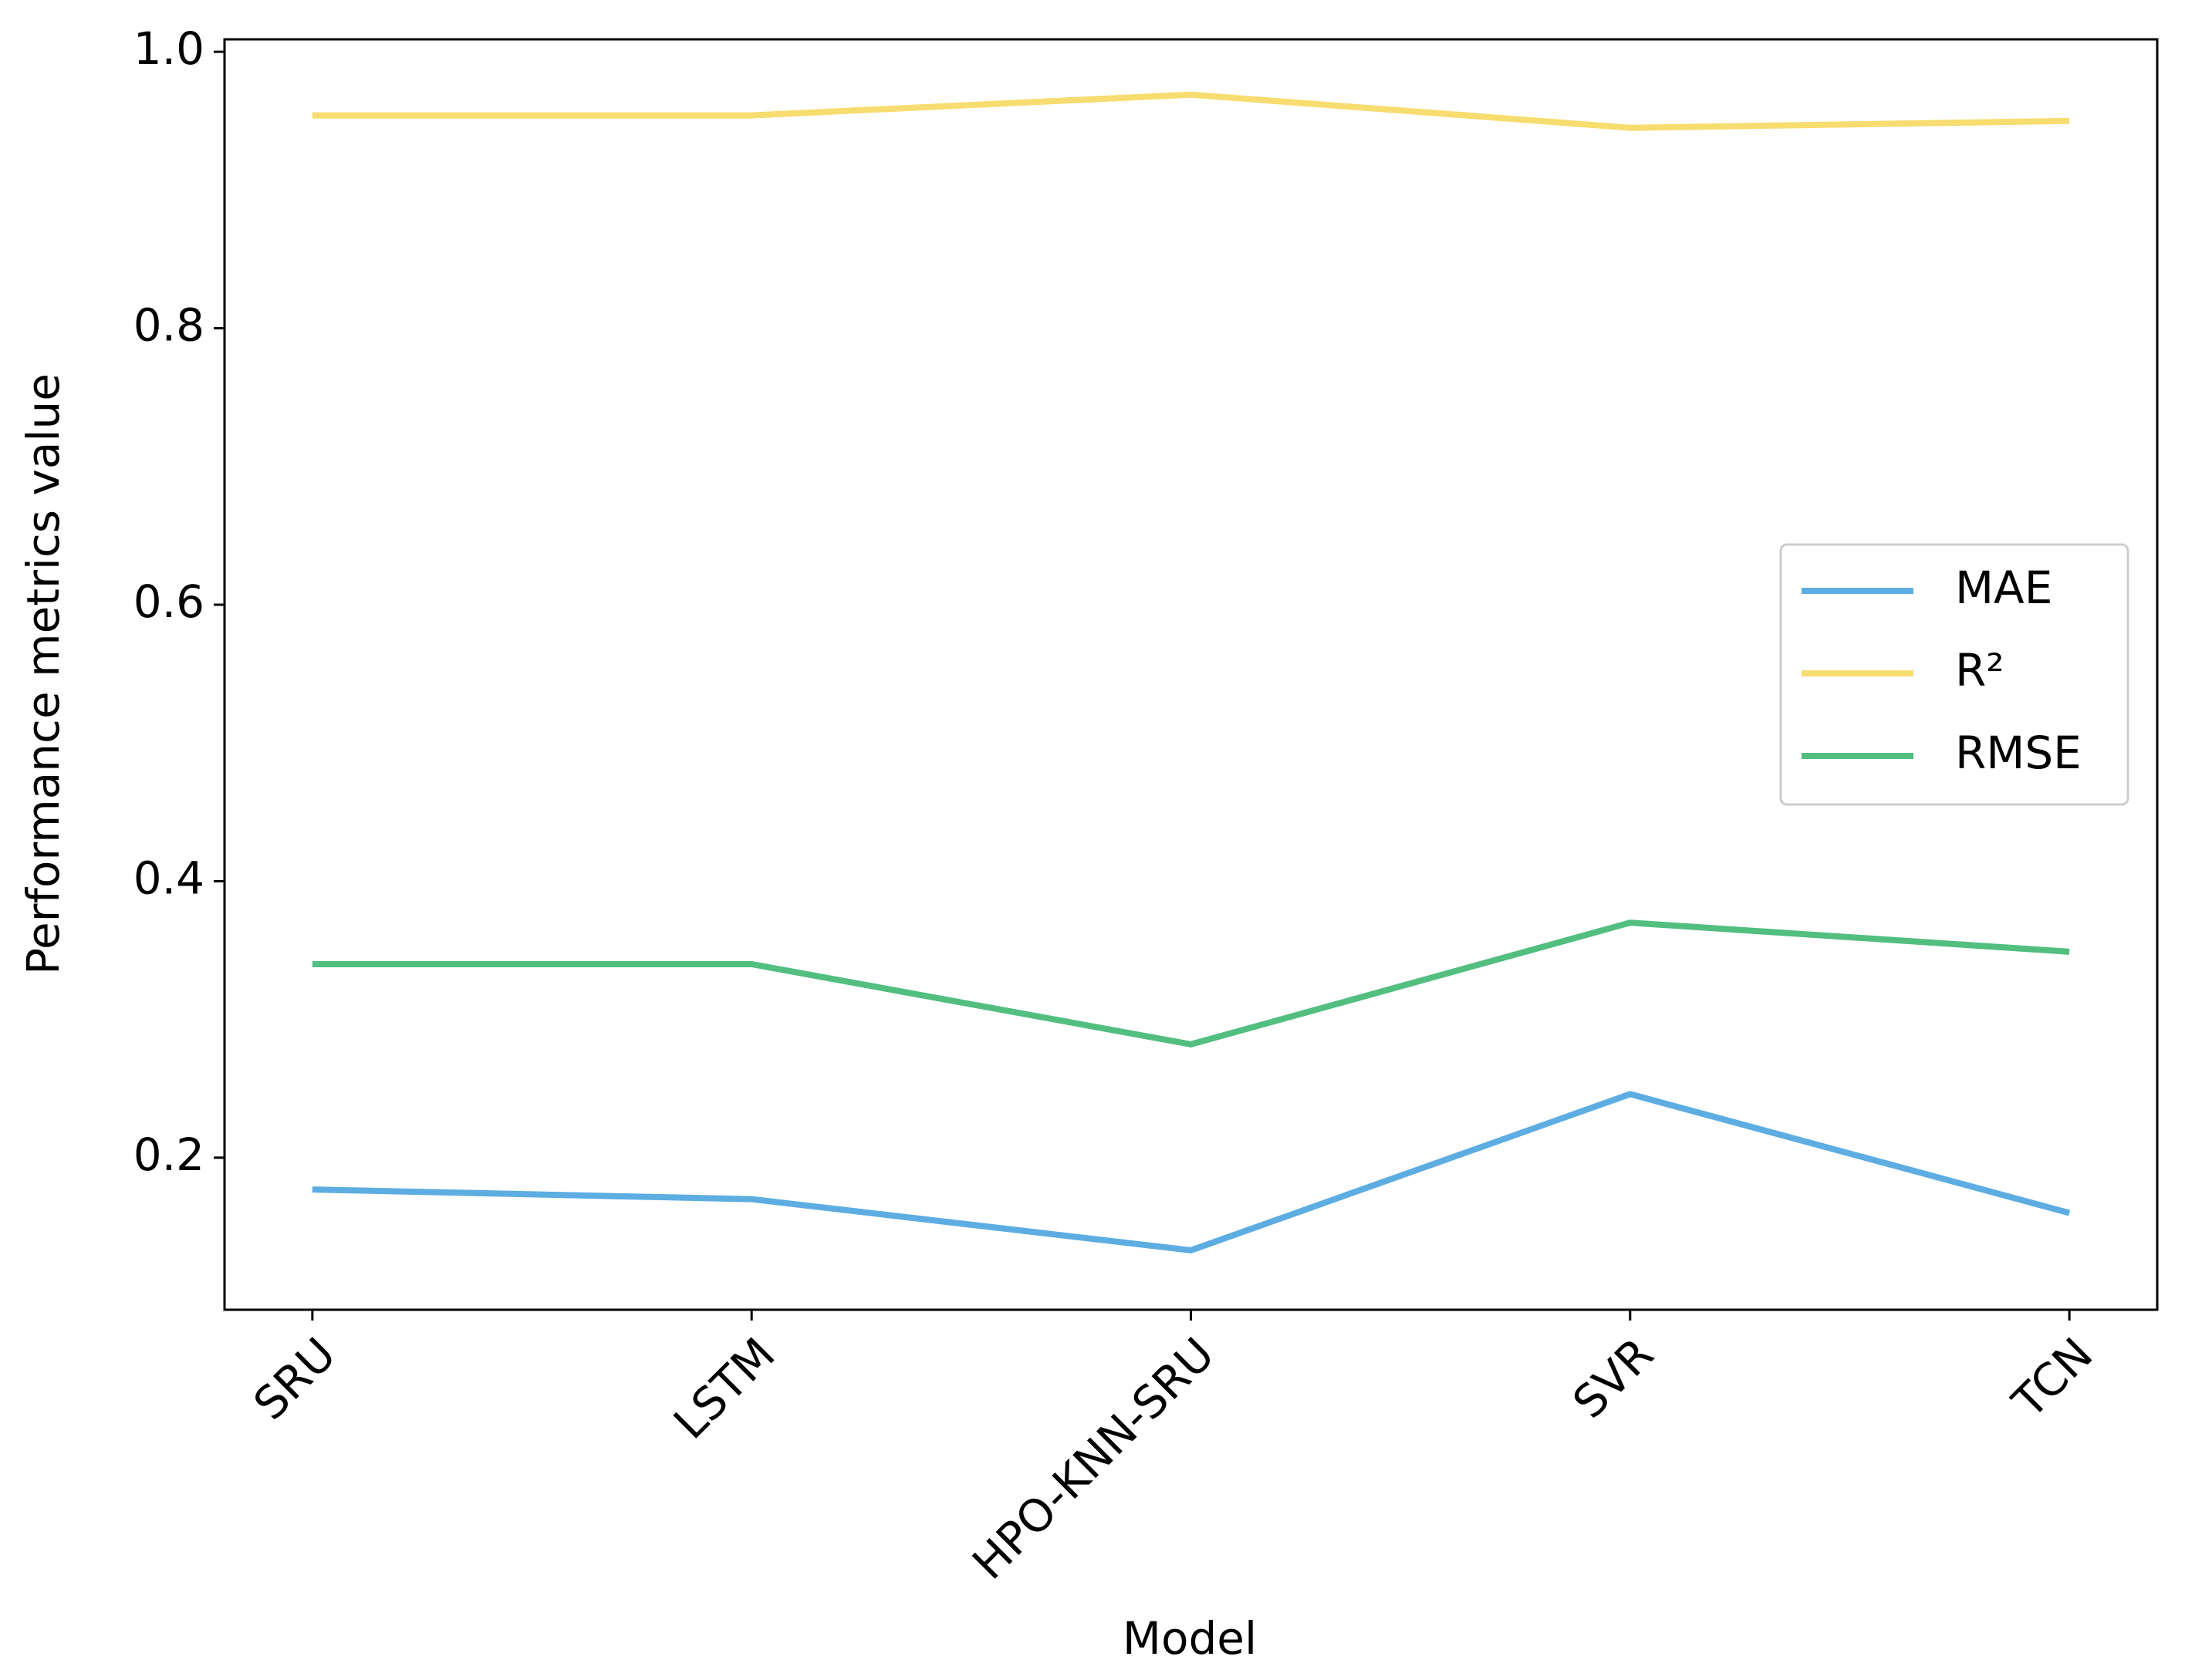  Describe the element at coordinates (43, 674) in the screenshot. I see `y-axis-label: Performance metrics value` at that location.